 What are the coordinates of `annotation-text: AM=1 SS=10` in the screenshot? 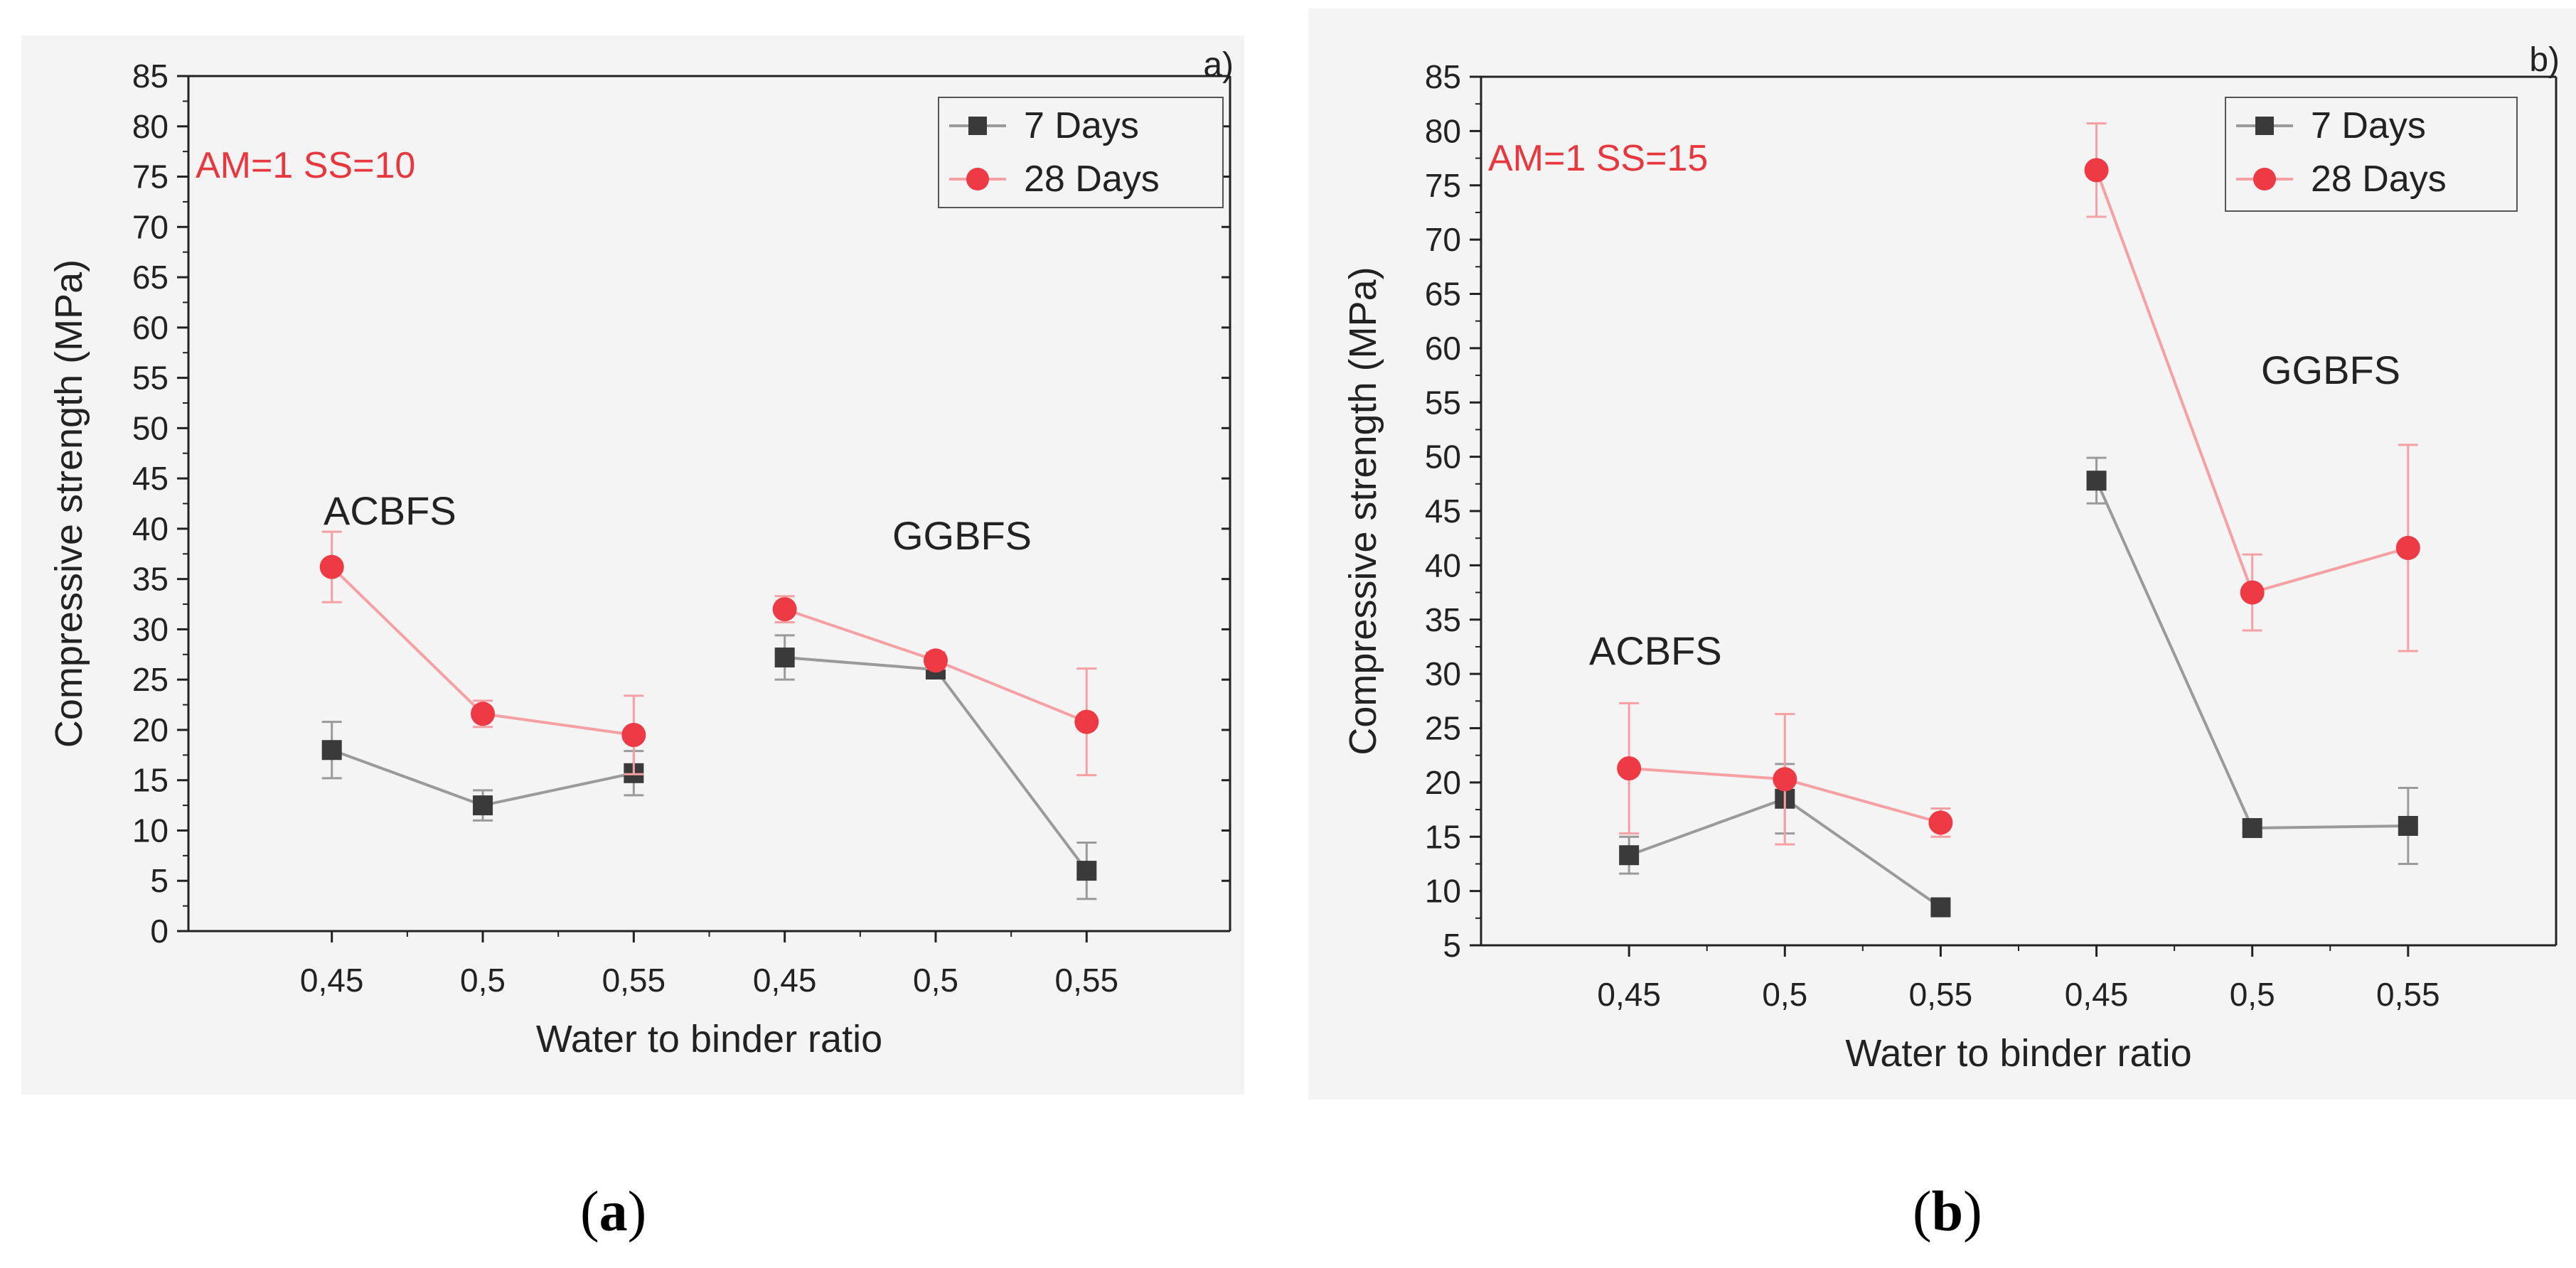 It's located at (305, 165).